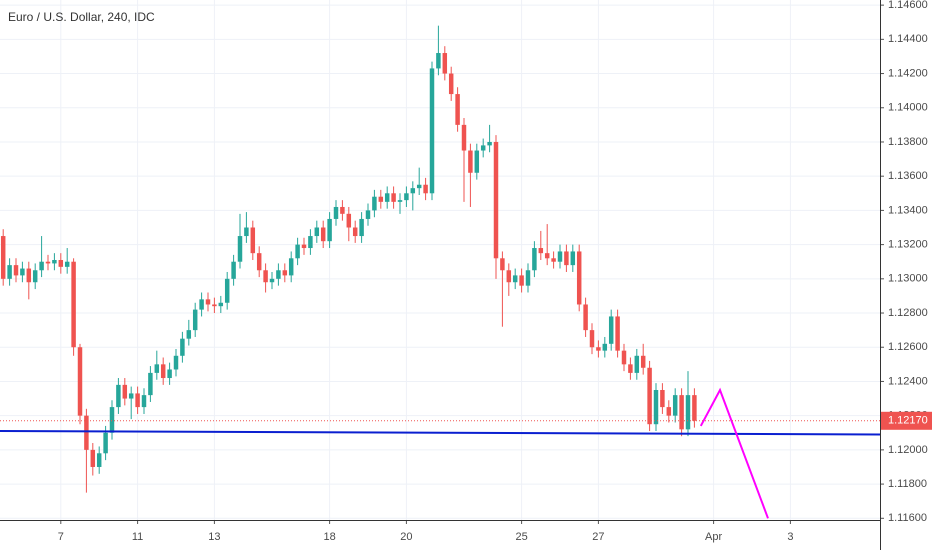  I want to click on y-tick-label: 1.14400, so click(908, 39).